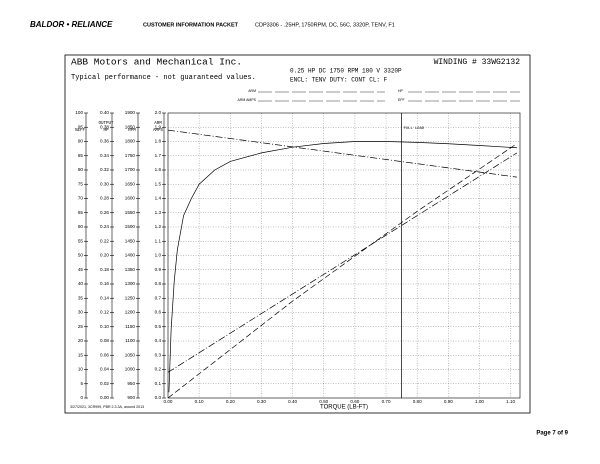  Describe the element at coordinates (130, 340) in the screenshot. I see `y-tick-label: 1100` at that location.